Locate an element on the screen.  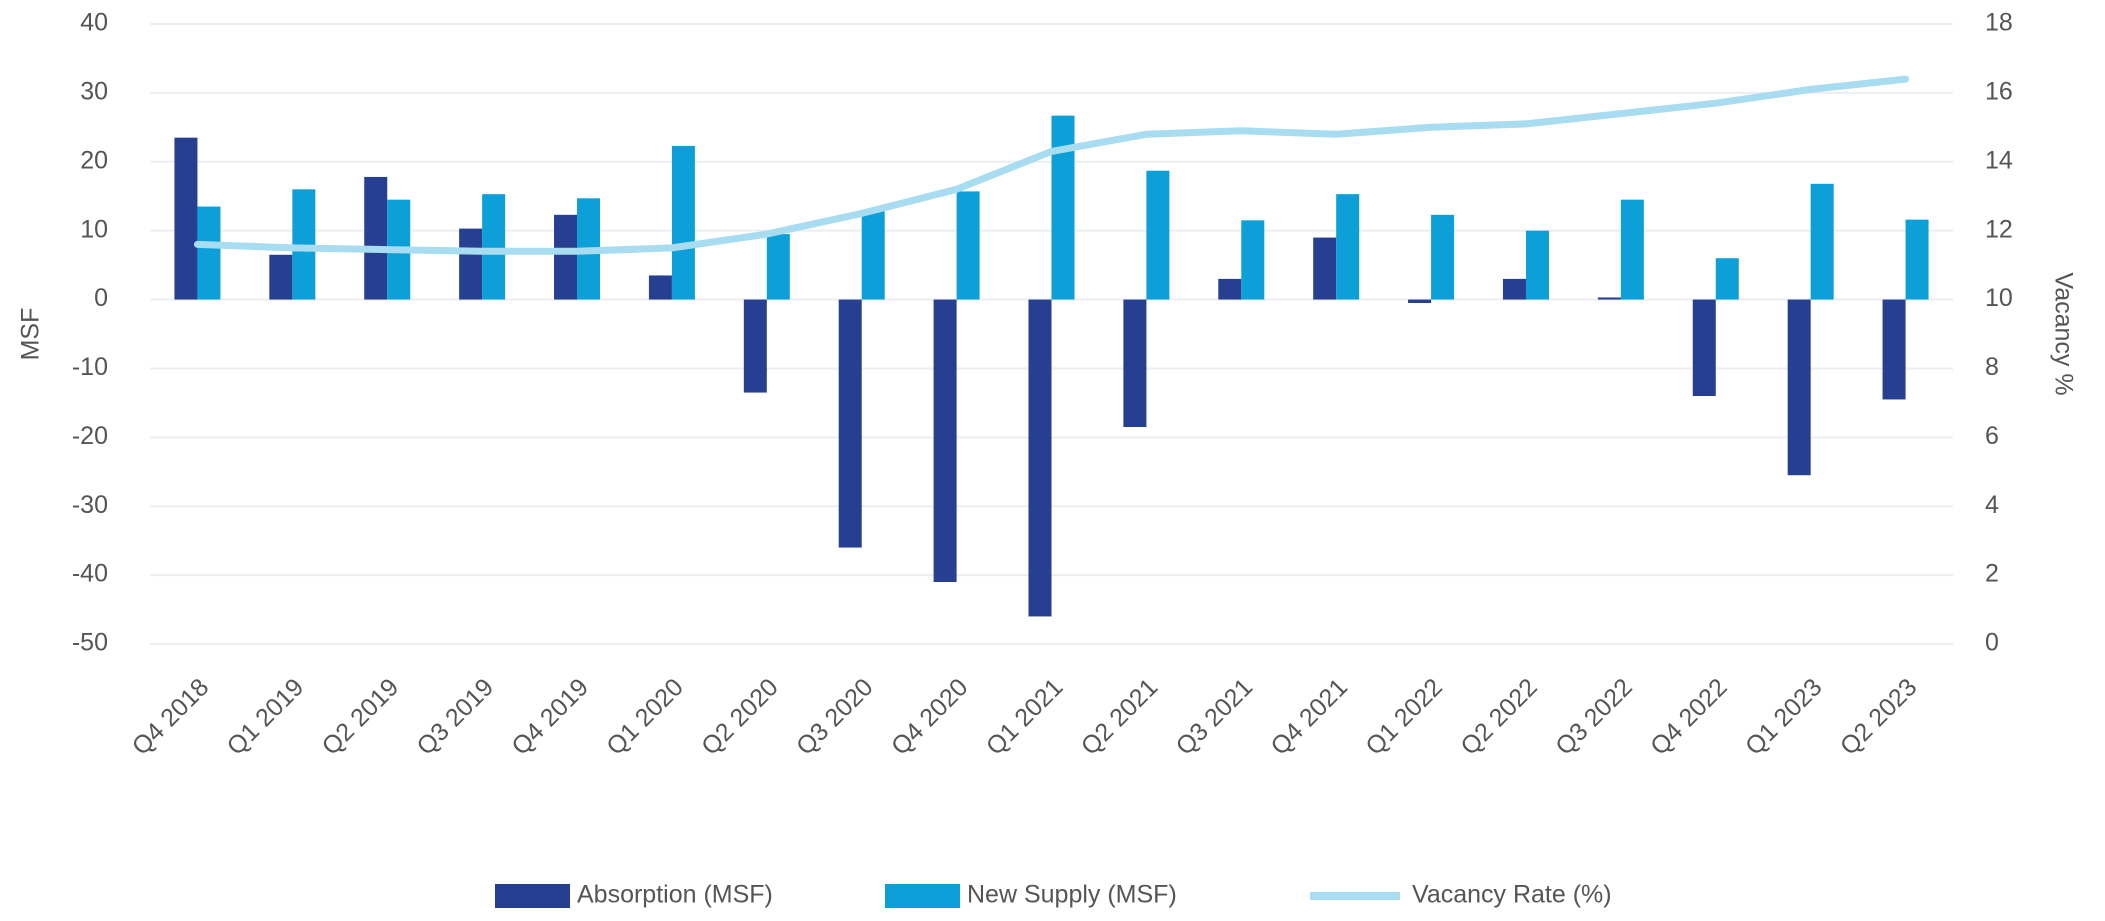
y2-tick-label: 14 is located at coordinates (1999, 160).